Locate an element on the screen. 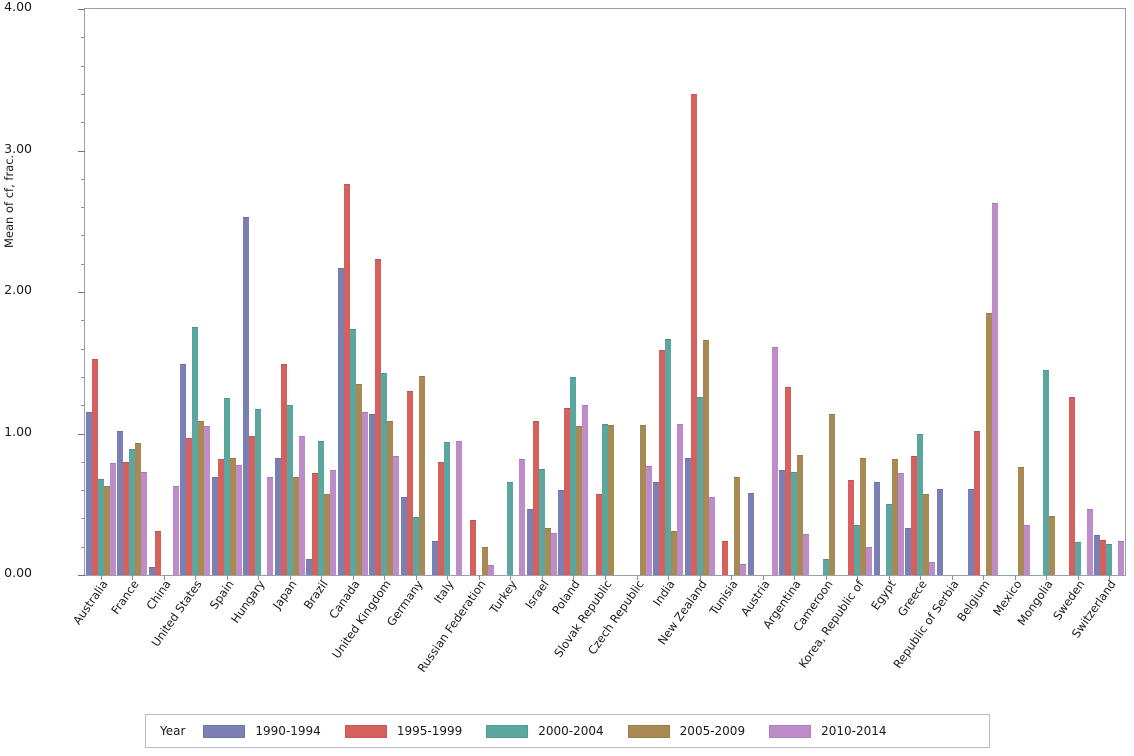 This screenshot has width=1134, height=756. legend-item-label: 2010-2014 is located at coordinates (854, 731).